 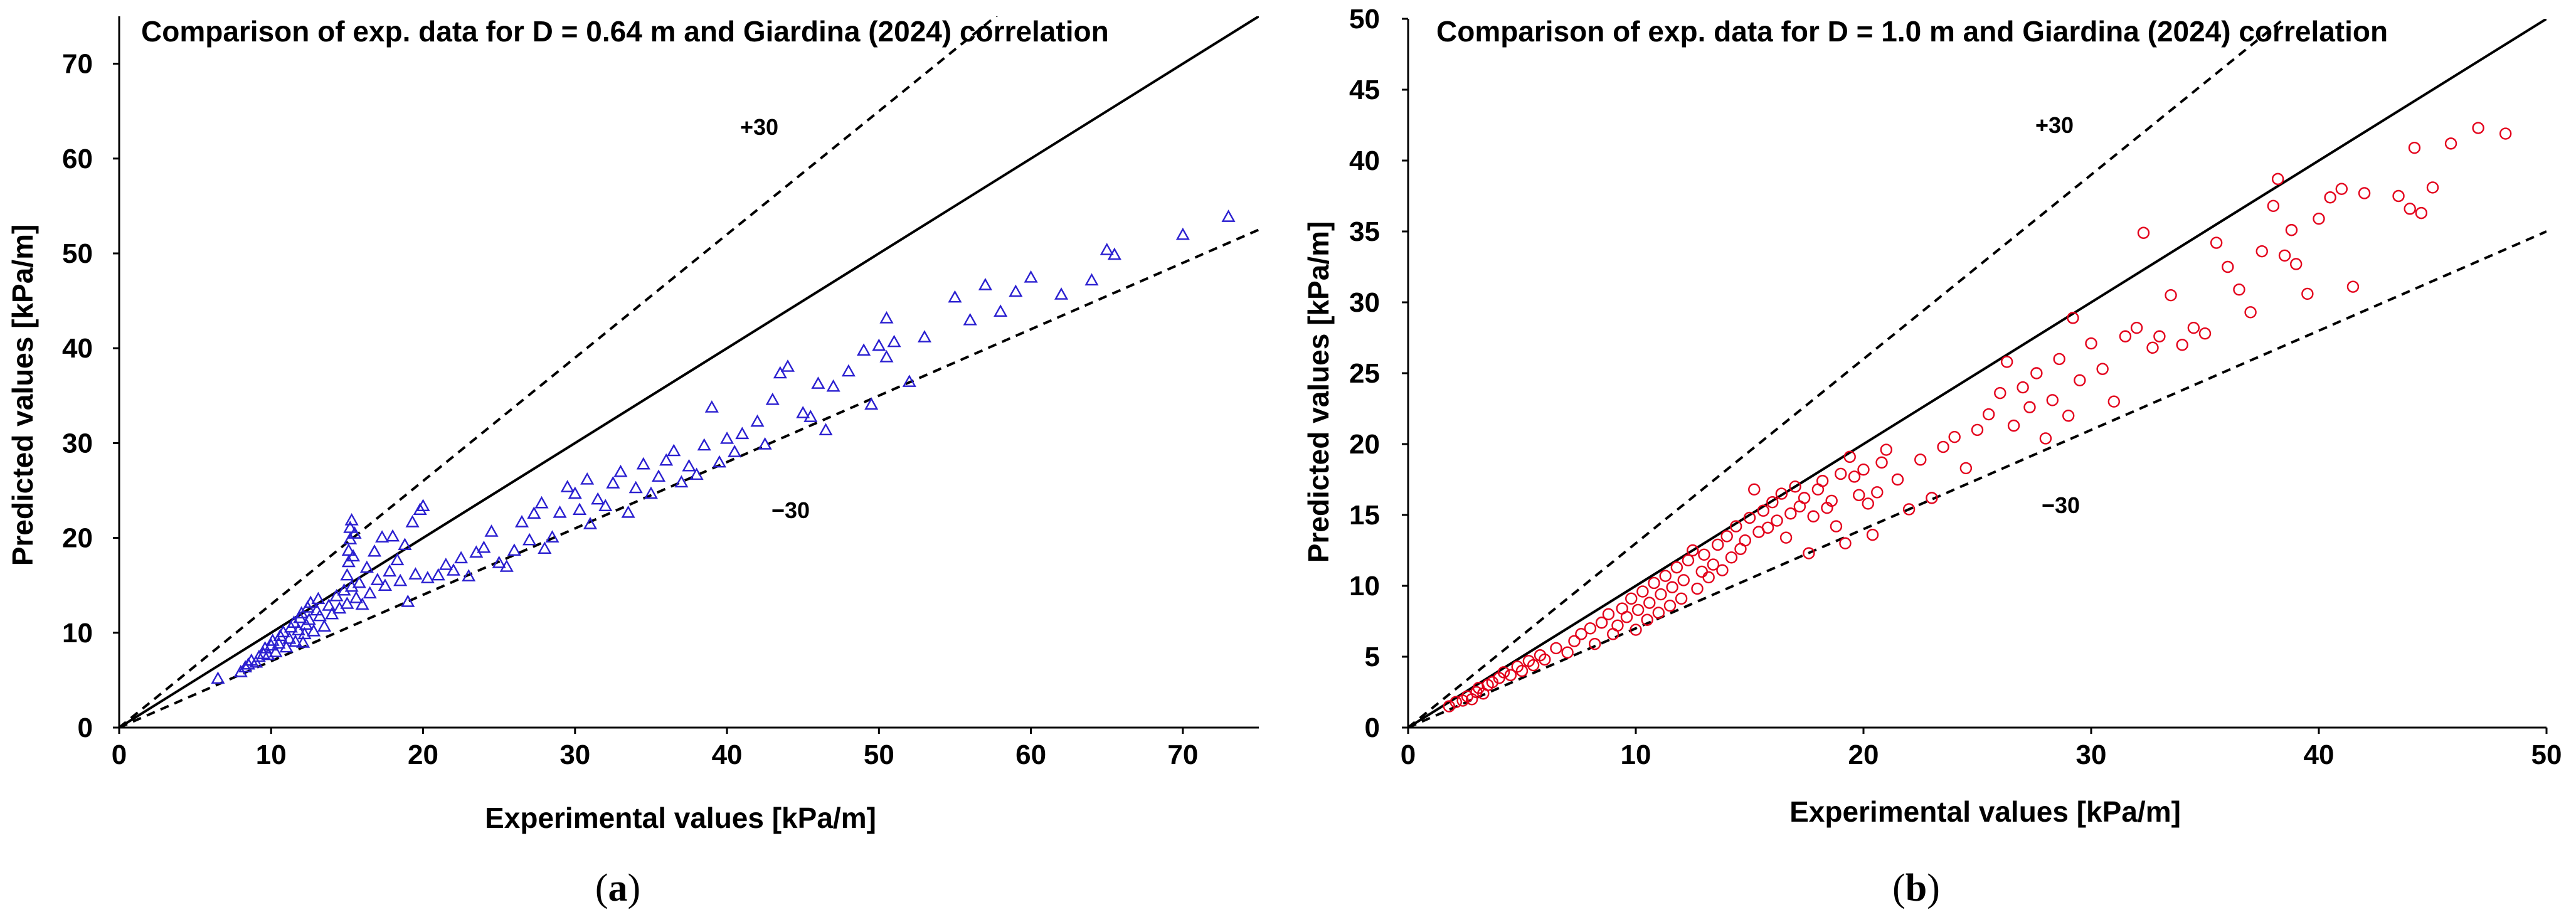 What do you see at coordinates (1364, 444) in the screenshot?
I see `y-tick-label-b: 20` at bounding box center [1364, 444].